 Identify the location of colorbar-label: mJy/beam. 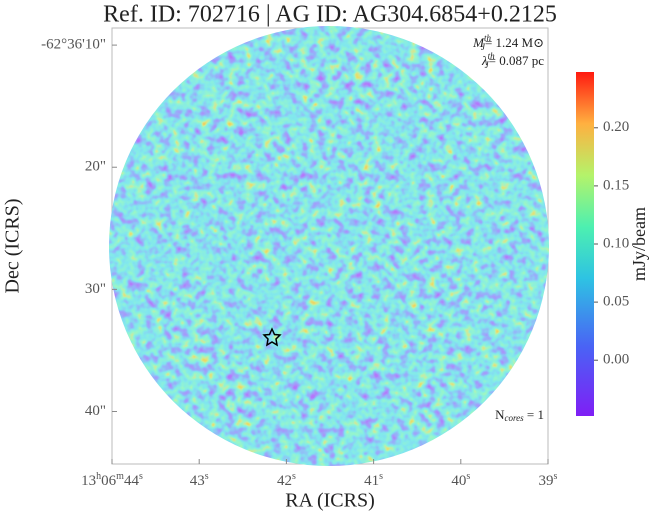
(639, 244).